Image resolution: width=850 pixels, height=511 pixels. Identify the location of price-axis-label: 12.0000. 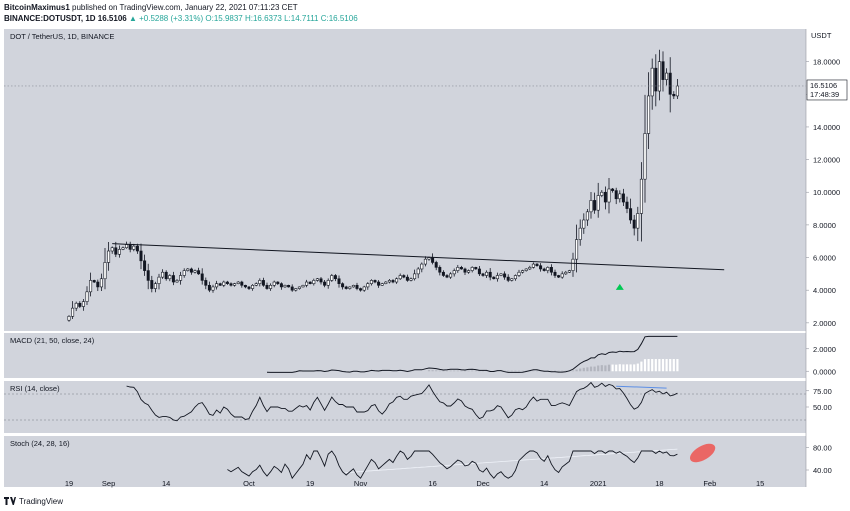
(826, 160).